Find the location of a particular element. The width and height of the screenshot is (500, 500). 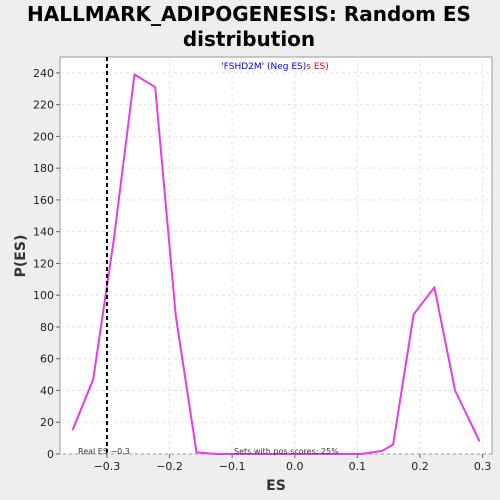

y-tick-label: 100 is located at coordinates (43, 295).